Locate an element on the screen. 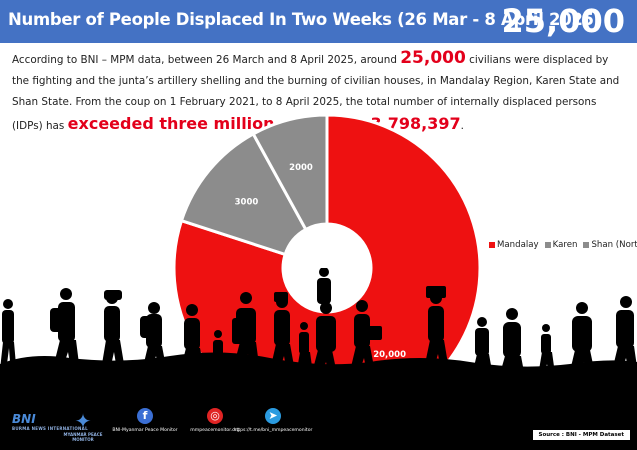  telegram-icon: ➤ is located at coordinates (273, 416).